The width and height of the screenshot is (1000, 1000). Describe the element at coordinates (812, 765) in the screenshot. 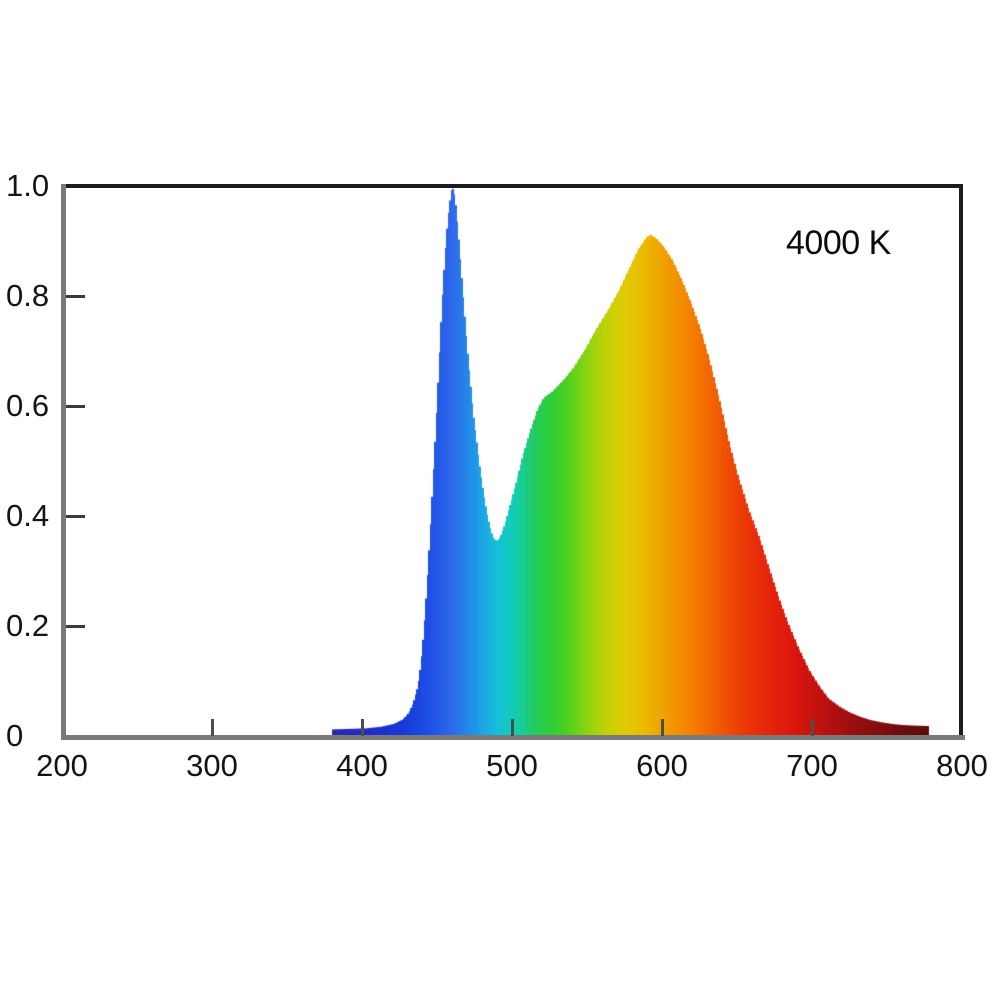

I see `x-tick-label-700: 700` at that location.